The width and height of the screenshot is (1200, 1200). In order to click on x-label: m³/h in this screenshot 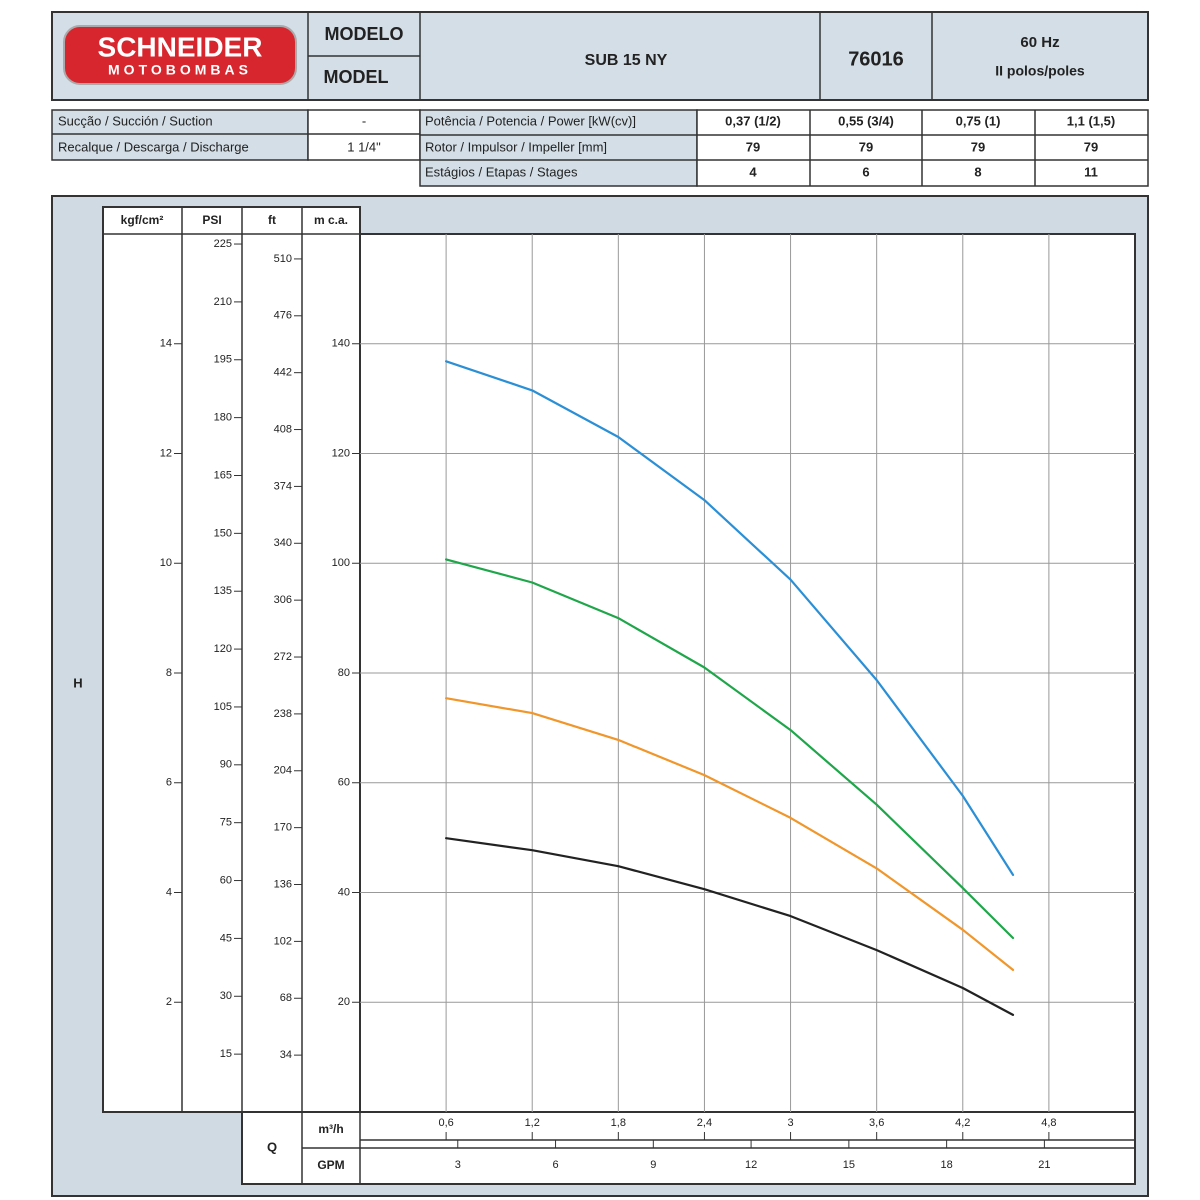, I will do `click(330, 1129)`.